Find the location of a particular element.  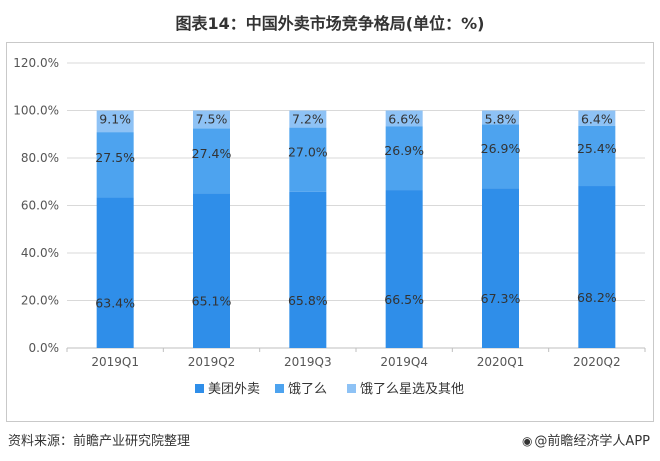

x-tick-label: 2019Q3 is located at coordinates (308, 362).